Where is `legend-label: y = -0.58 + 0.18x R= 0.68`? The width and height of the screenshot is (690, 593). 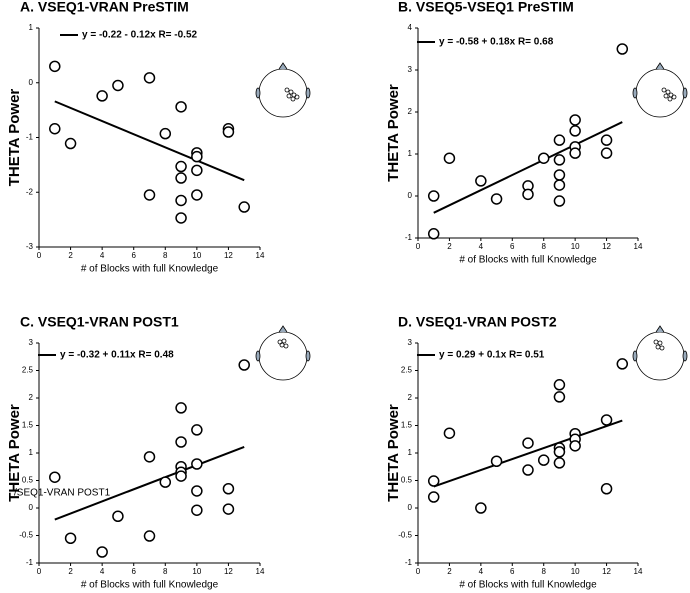 legend-label: y = -0.58 + 0.18x R= 0.68 is located at coordinates (496, 42).